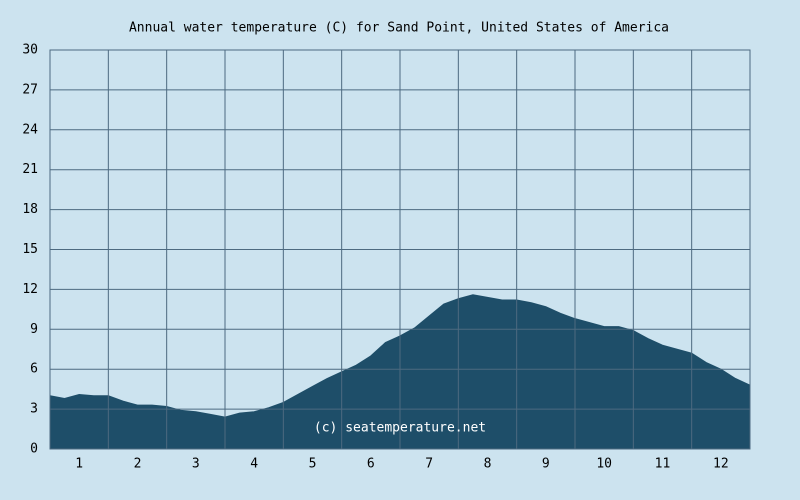  Describe the element at coordinates (313, 464) in the screenshot. I see `x-tick-label: 5` at that location.